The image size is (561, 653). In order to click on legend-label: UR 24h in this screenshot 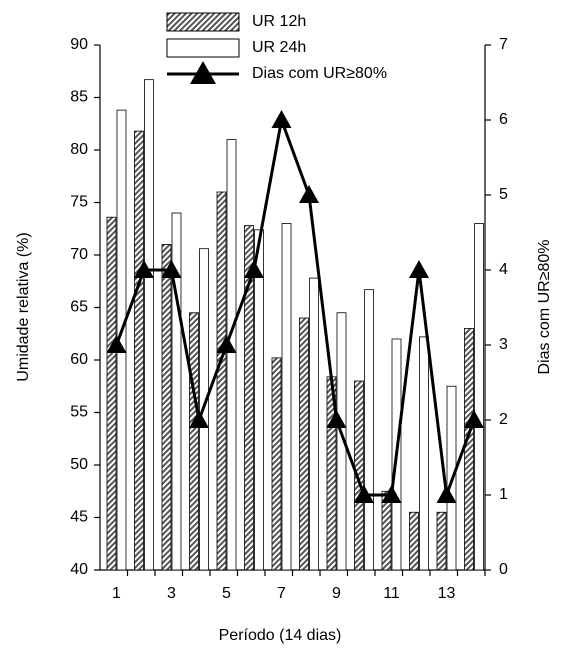, I will do `click(279, 47)`.